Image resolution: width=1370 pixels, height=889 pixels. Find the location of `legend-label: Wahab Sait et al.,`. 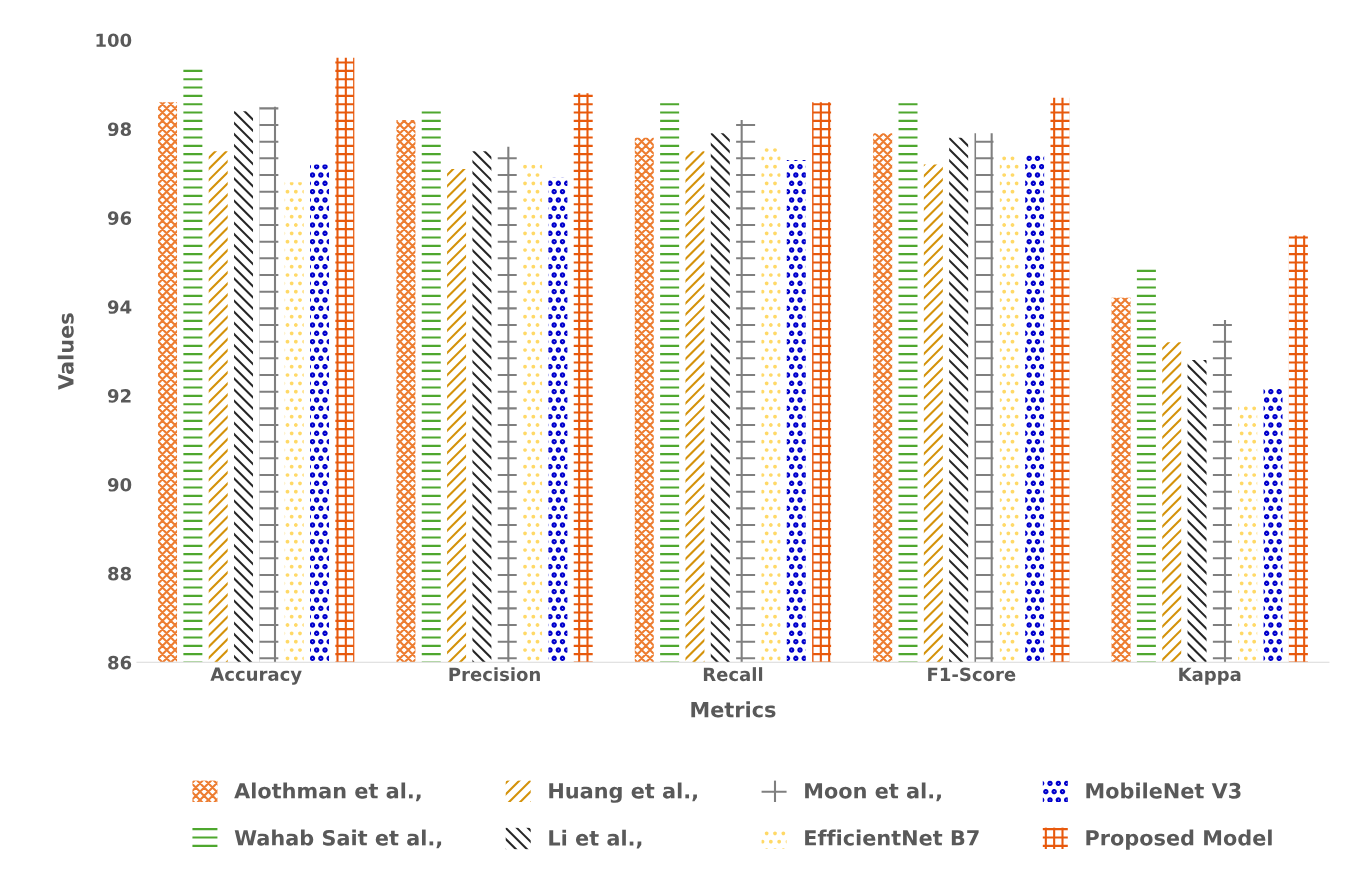

legend-label: Wahab Sait et al., is located at coordinates (338, 839).